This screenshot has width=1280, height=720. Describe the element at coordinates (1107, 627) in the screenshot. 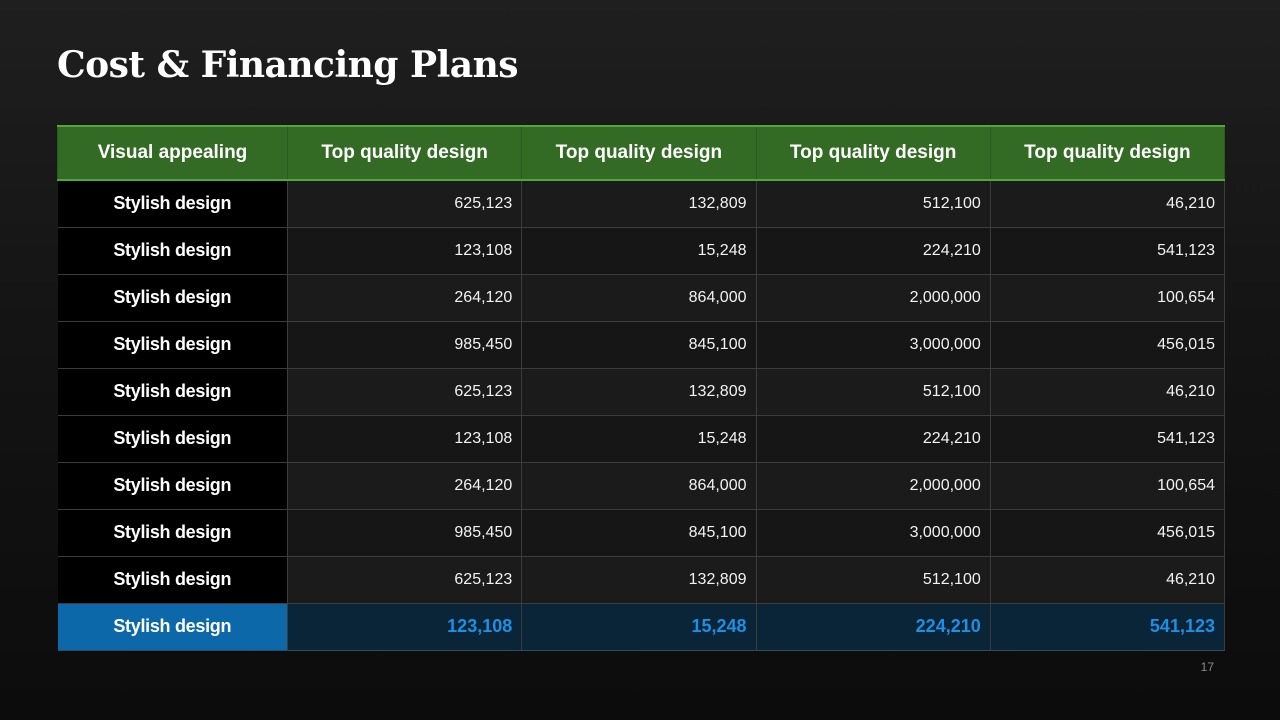

I see `total-cell: 541,123` at that location.